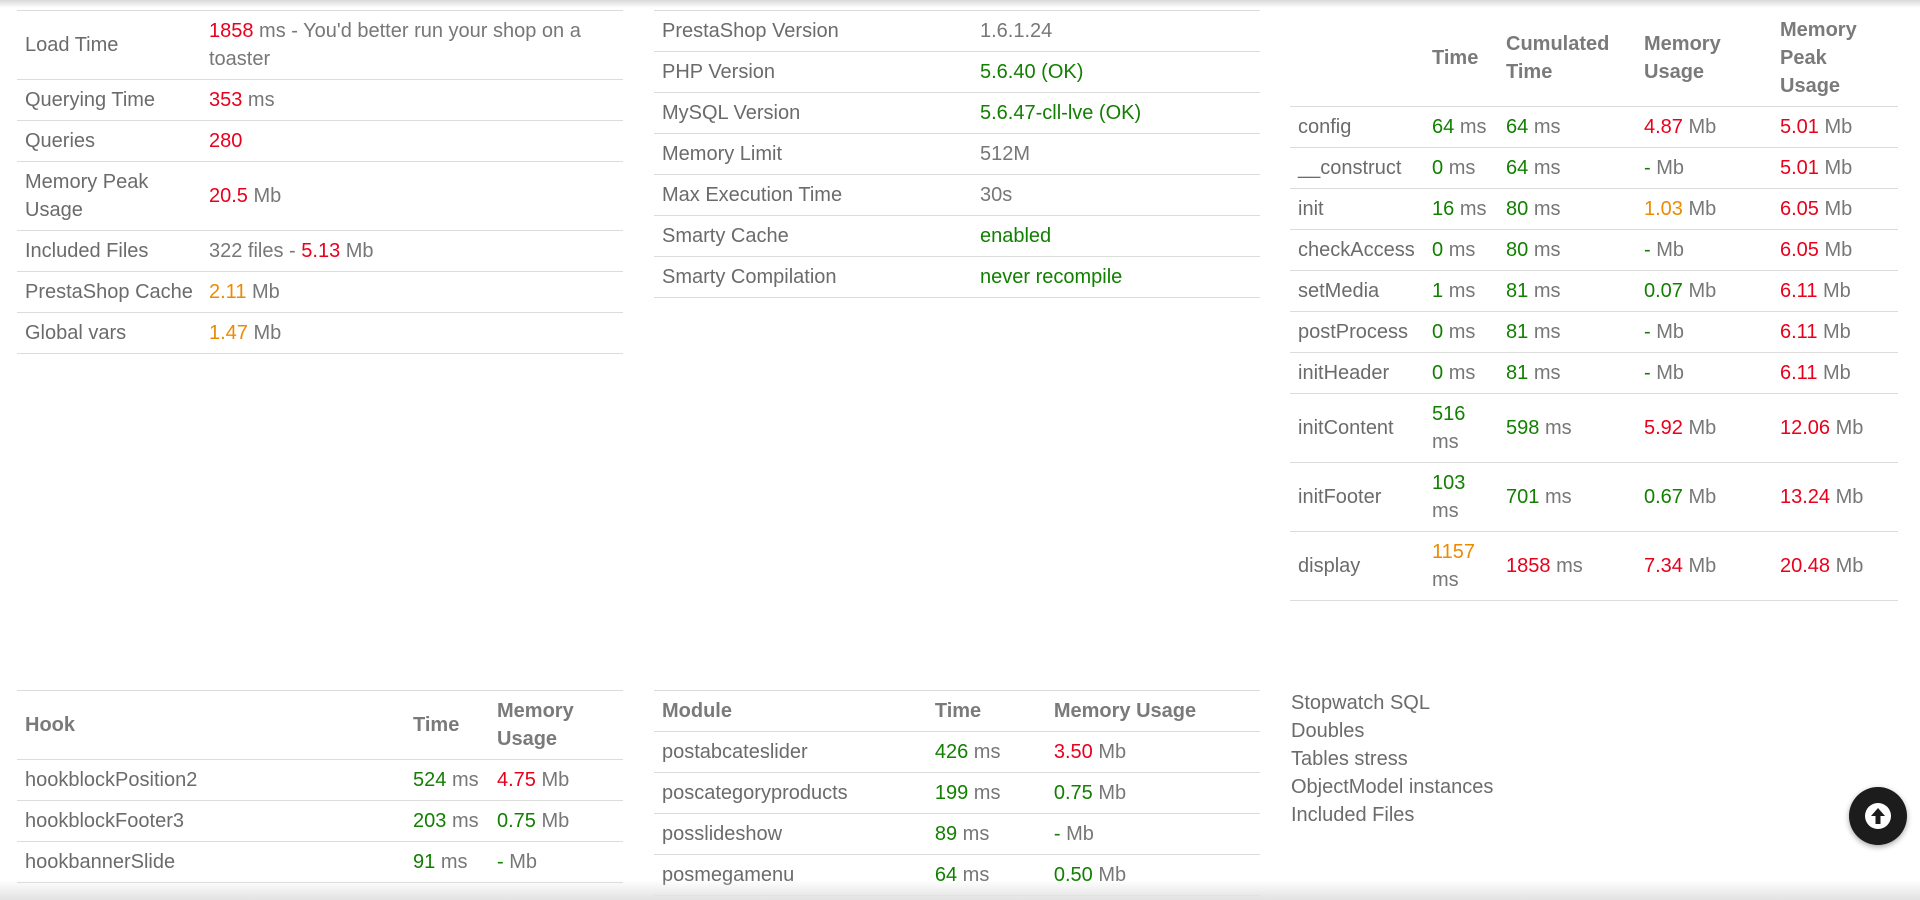  I want to click on profiler-link: Stopwatch SQL, so click(1360, 703).